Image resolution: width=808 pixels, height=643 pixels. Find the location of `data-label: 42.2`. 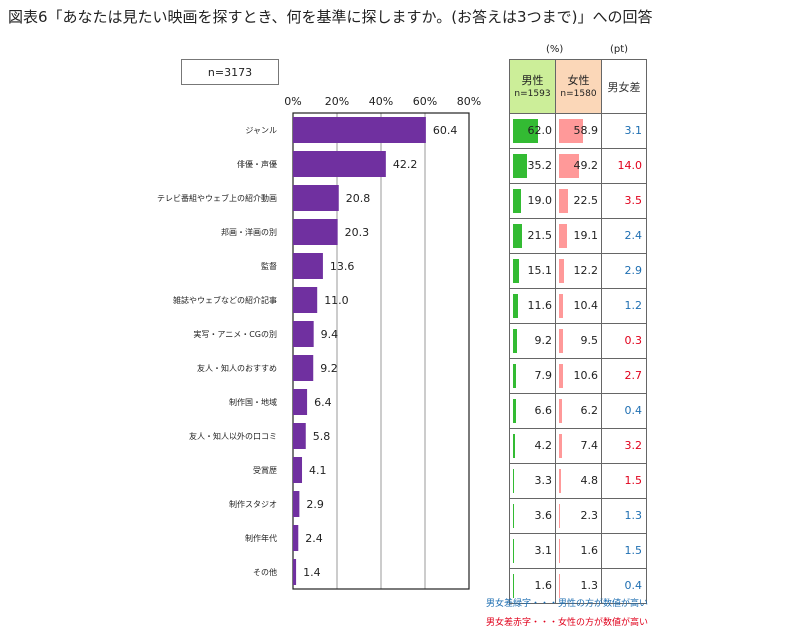

data-label: 42.2 is located at coordinates (405, 164).